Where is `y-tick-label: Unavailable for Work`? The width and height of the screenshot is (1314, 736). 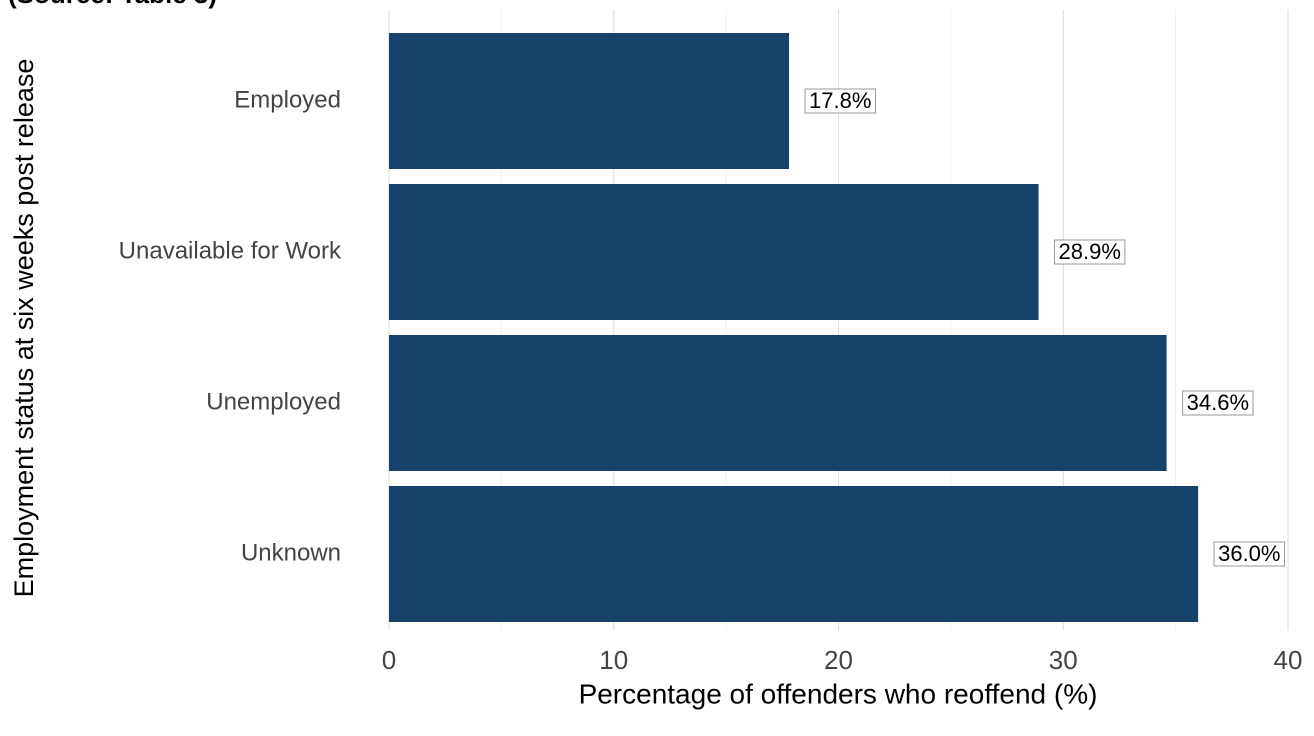
y-tick-label: Unavailable for Work is located at coordinates (230, 250).